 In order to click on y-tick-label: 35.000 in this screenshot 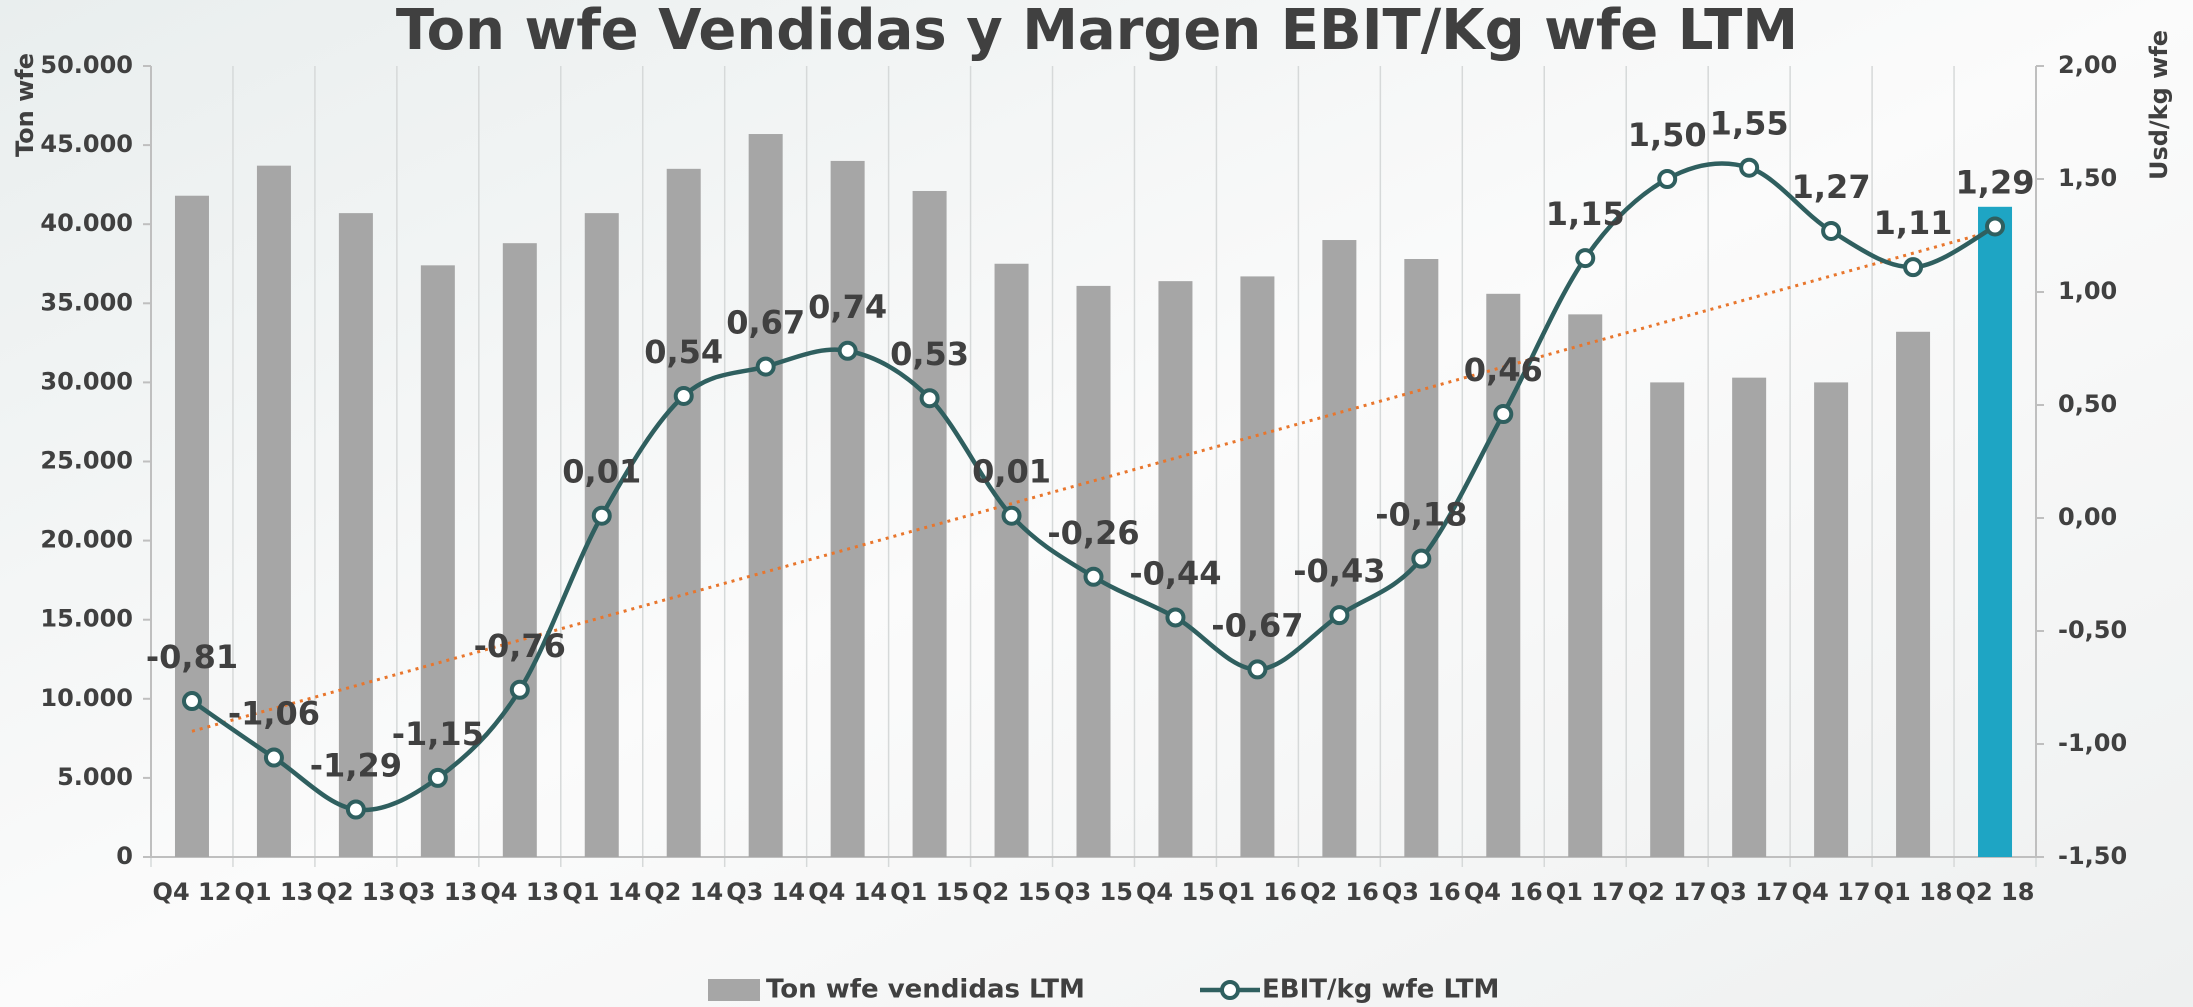, I will do `click(86, 302)`.